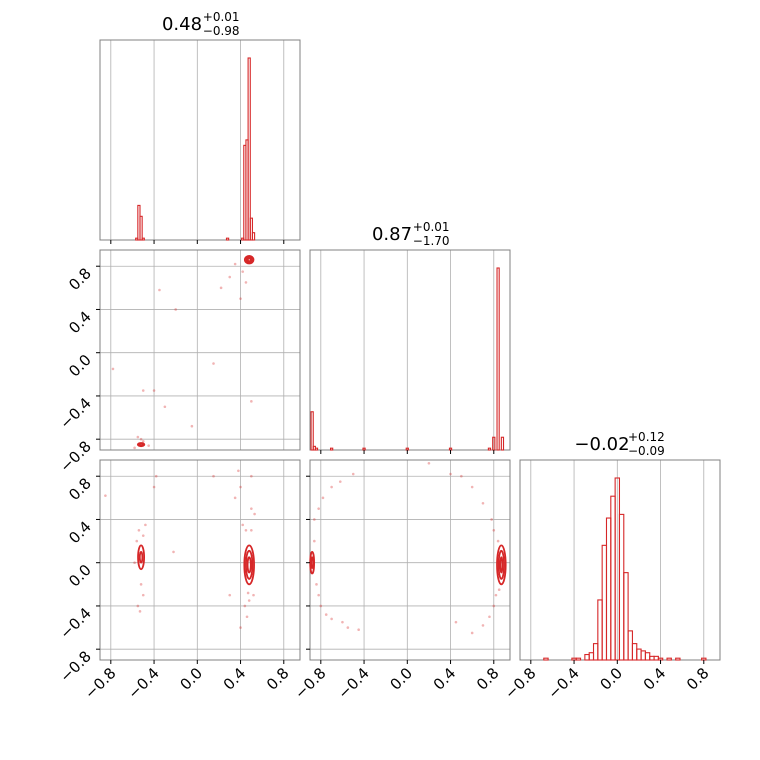 This screenshot has height=760, width=760. I want to click on title-lower-error: −0.98, so click(221, 31).